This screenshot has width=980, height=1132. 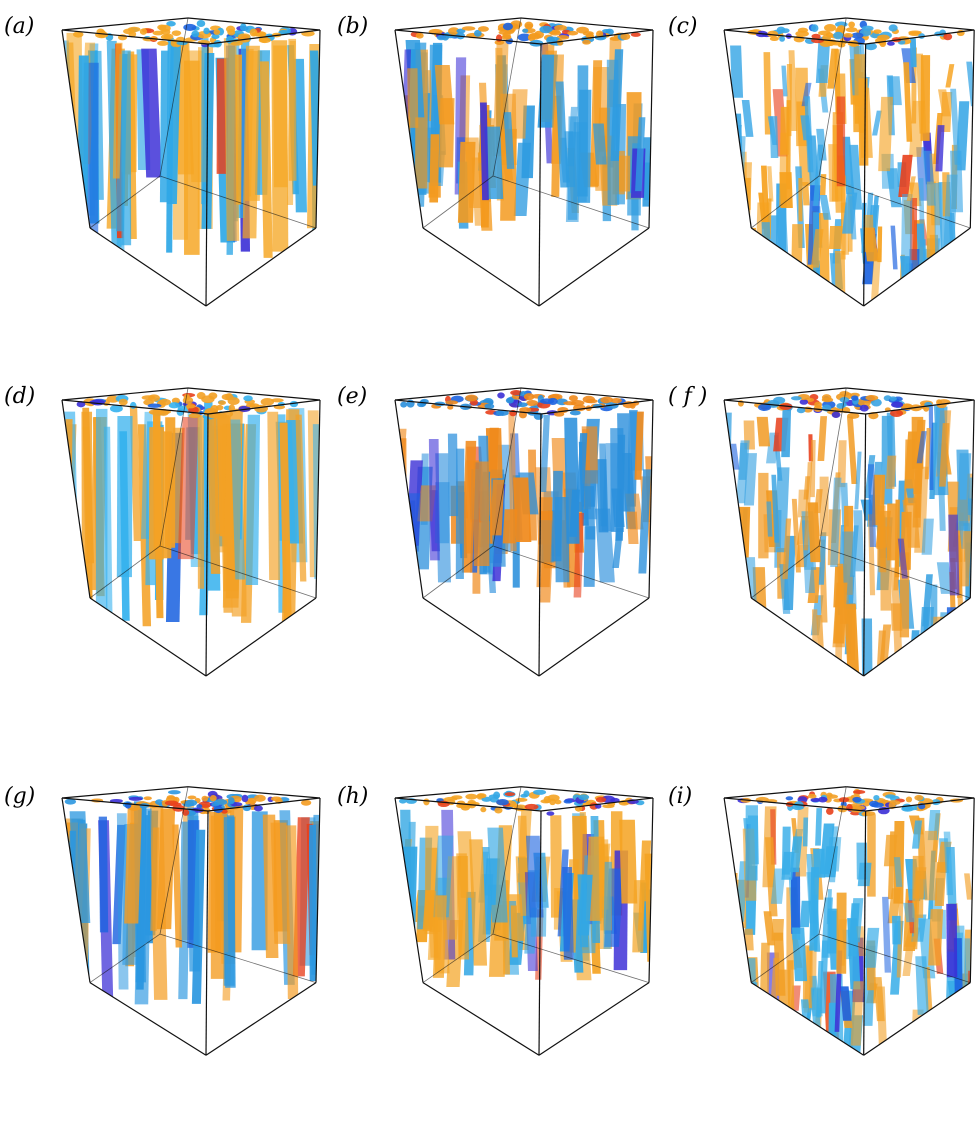 What do you see at coordinates (203, 884) in the screenshot?
I see `hidden-edges` at bounding box center [203, 884].